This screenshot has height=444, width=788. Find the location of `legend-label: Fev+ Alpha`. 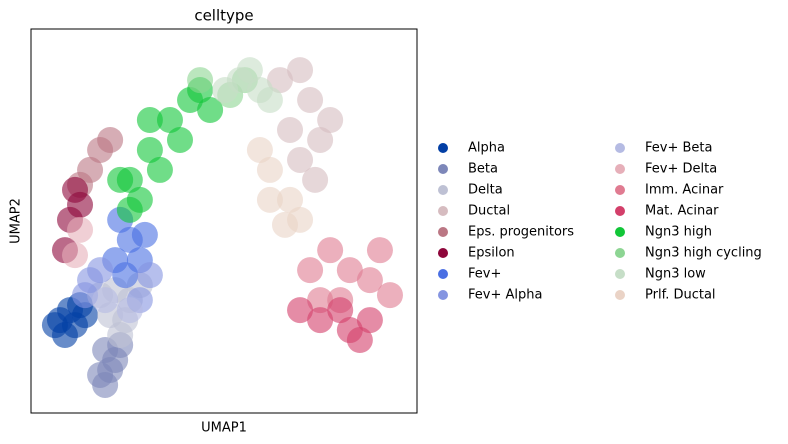

legend-label: Fev+ Alpha is located at coordinates (505, 295).